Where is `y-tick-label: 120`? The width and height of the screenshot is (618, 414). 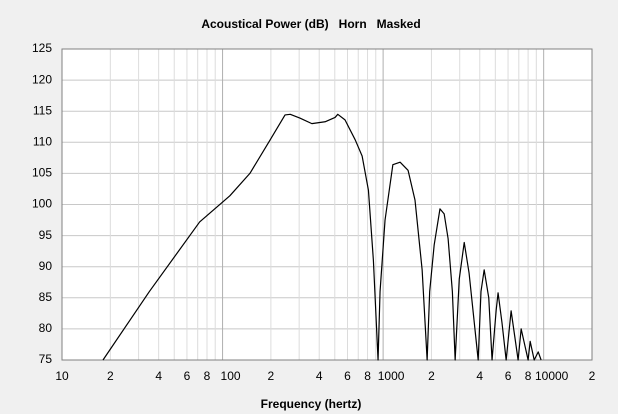 y-tick-label: 120 is located at coordinates (42, 79).